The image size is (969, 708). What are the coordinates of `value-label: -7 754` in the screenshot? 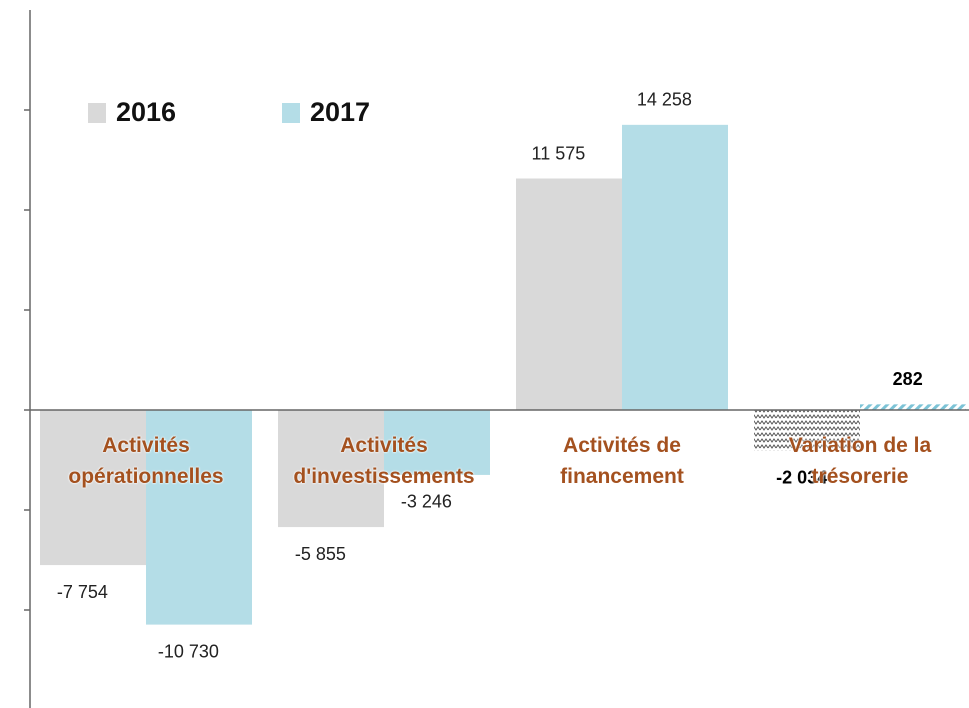 It's located at (82, 592).